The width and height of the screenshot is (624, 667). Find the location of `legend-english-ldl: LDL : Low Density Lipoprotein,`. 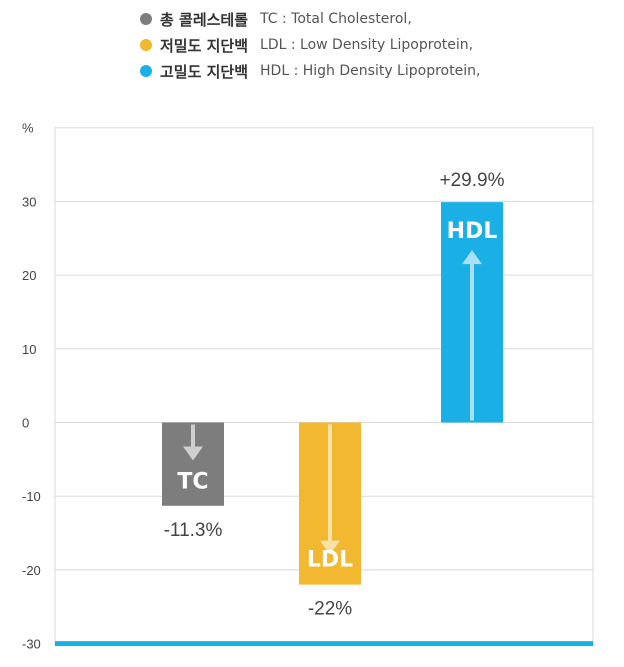

legend-english-ldl: LDL : Low Density Lipoprotein, is located at coordinates (367, 45).